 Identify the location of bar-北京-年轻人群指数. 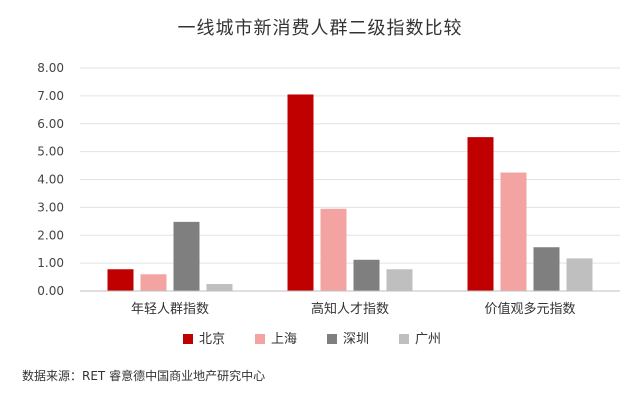
(120, 280).